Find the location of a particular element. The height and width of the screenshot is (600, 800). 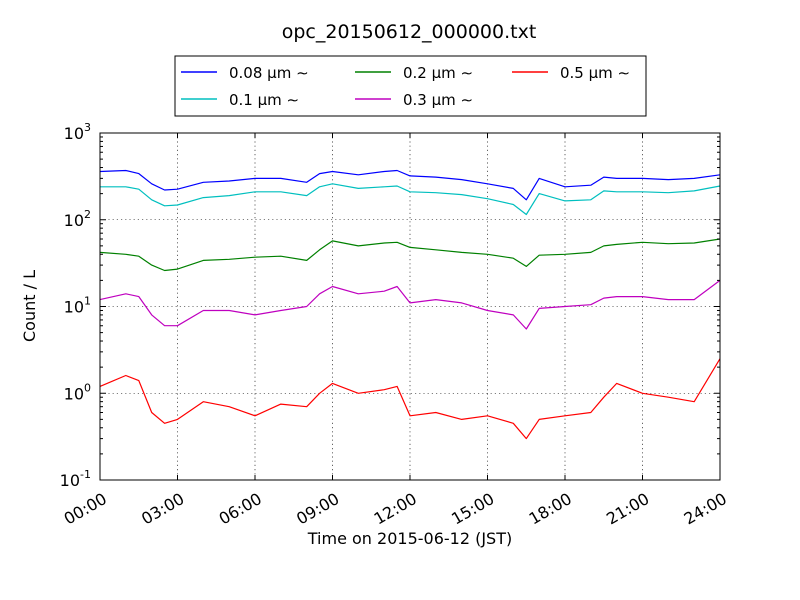

legend-frame is located at coordinates (410, 86).